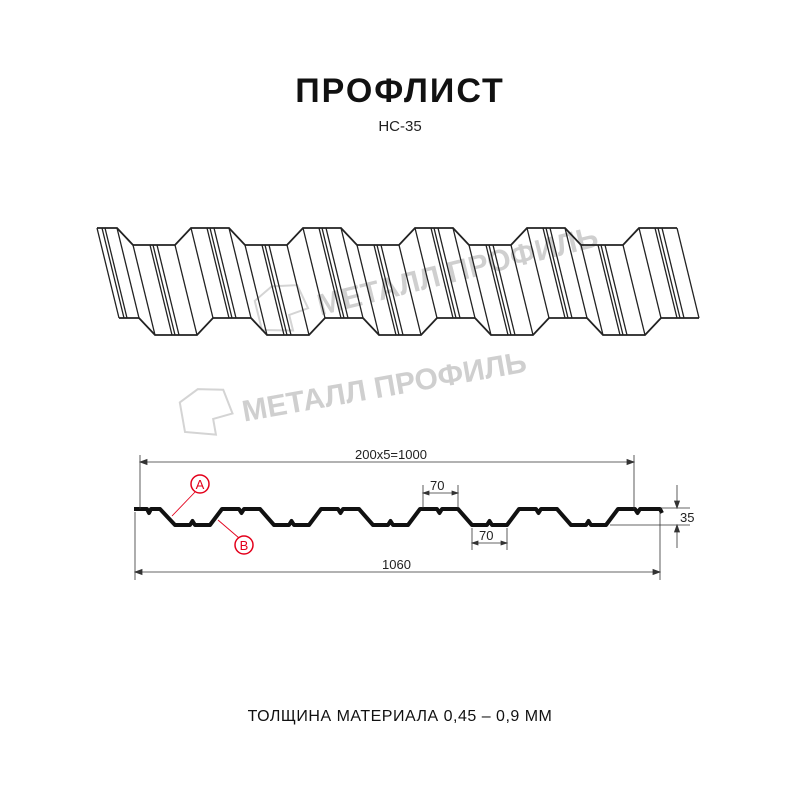 The image size is (800, 800). I want to click on dimension-lines, so click(411, 517).